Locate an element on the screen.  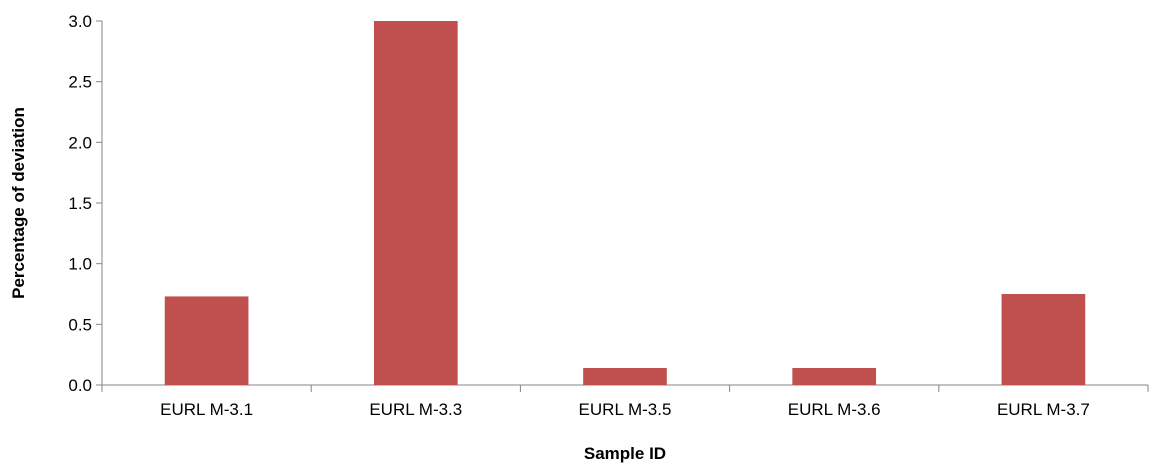
x-tick-label: EURL M-3.1 is located at coordinates (206, 409).